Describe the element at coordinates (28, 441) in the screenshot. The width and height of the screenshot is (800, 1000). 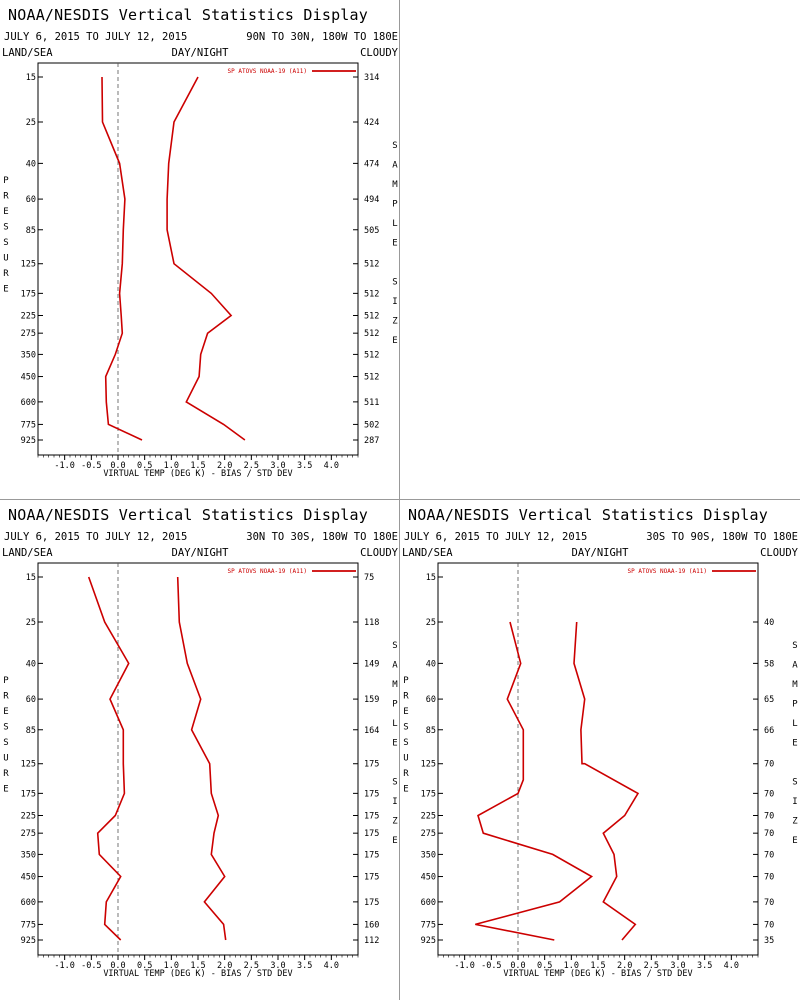
I see `pressure-tick-label: 925` at that location.